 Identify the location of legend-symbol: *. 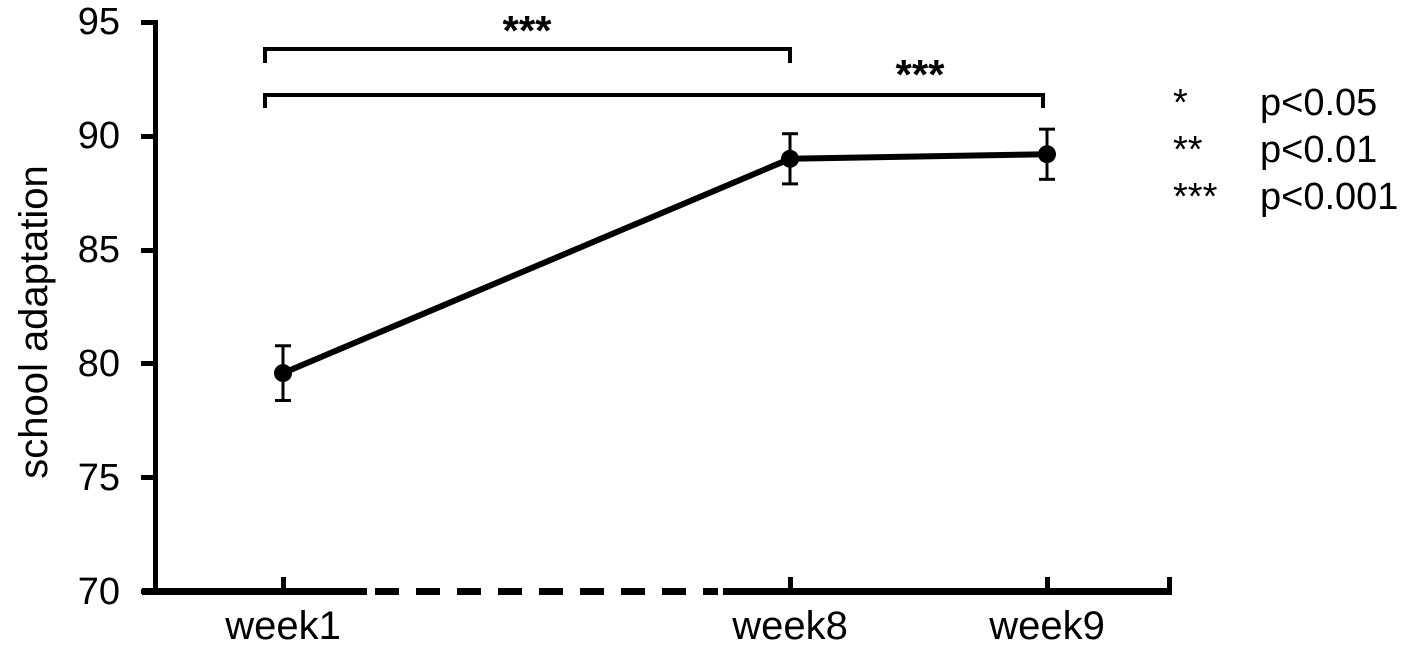
(1180, 103).